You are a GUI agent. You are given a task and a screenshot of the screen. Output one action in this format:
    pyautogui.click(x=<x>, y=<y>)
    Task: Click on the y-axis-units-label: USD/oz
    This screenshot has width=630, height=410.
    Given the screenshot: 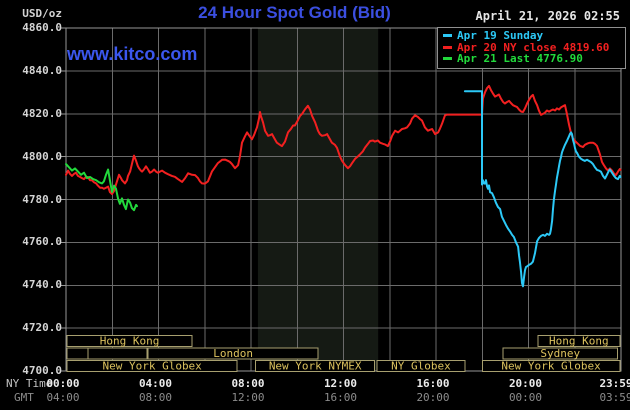 What is the action you would take?
    pyautogui.click(x=42, y=13)
    